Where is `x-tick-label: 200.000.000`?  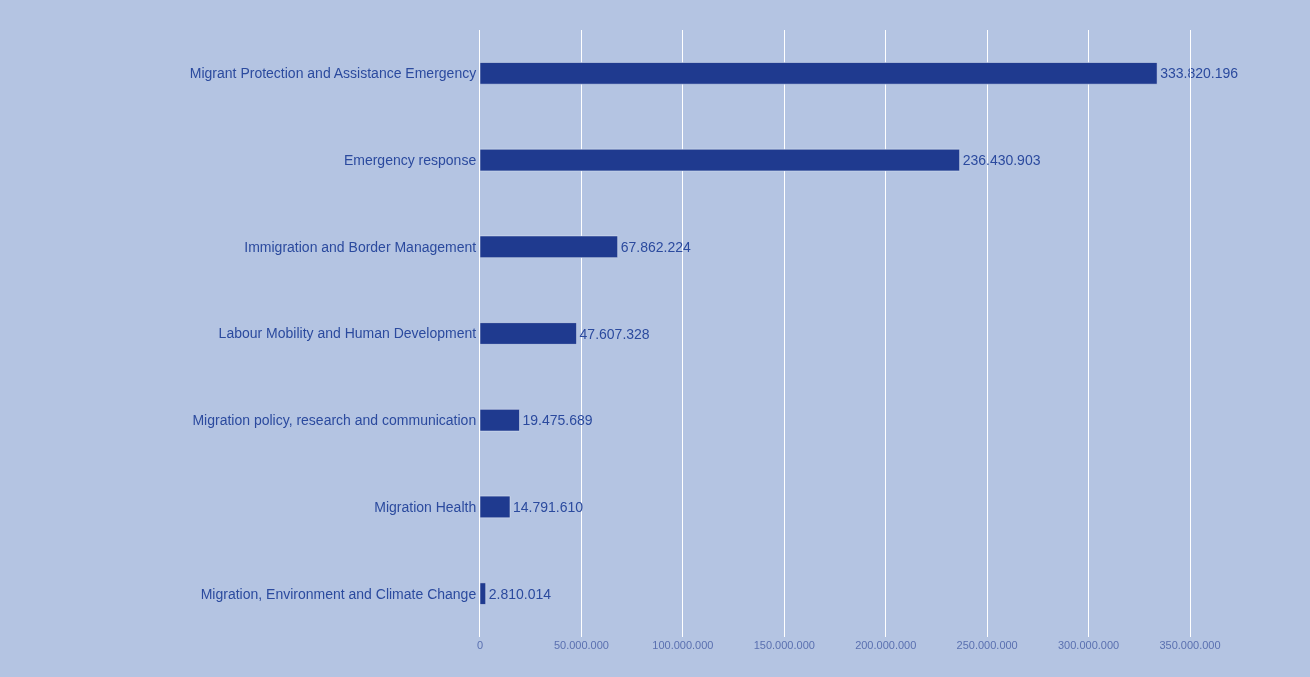 x-tick-label: 200.000.000 is located at coordinates (886, 645).